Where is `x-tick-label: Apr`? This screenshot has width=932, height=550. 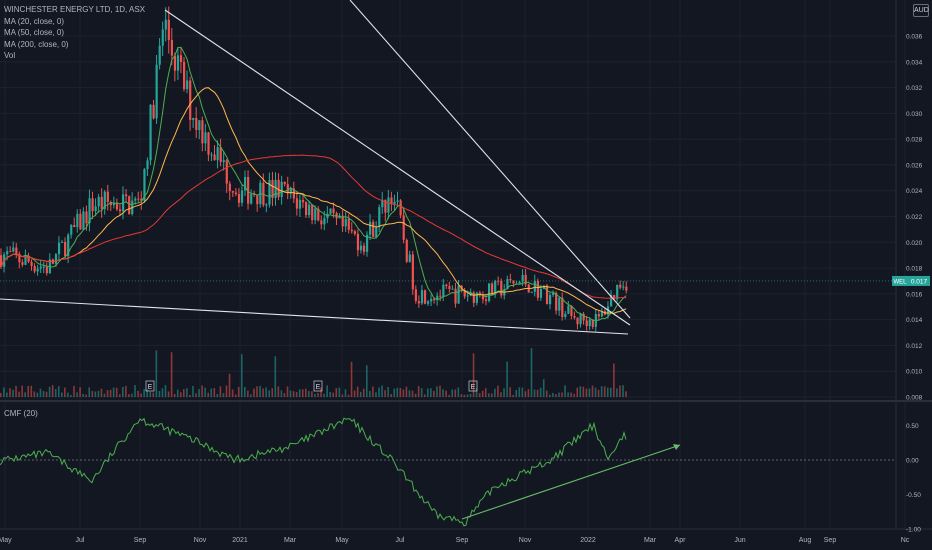 x-tick-label: Apr is located at coordinates (681, 540).